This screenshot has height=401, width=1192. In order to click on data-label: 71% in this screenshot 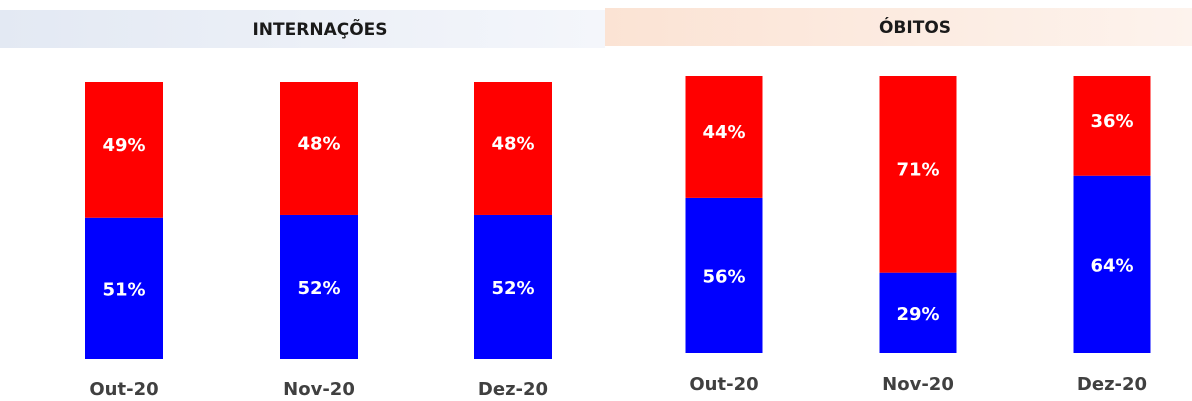, I will do `click(917, 169)`.